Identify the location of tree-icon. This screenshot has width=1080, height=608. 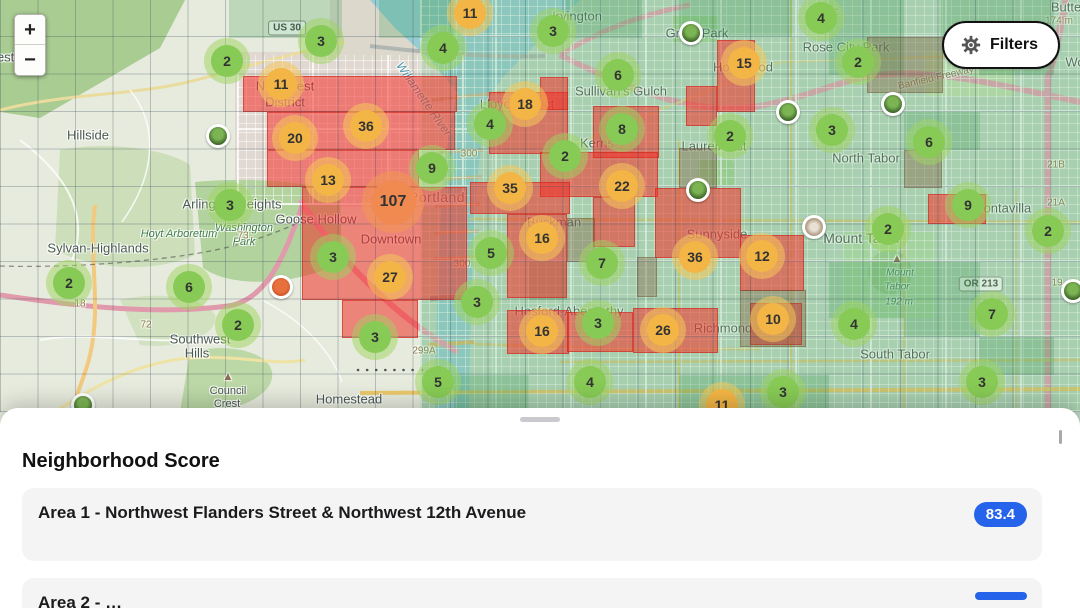
(218, 136).